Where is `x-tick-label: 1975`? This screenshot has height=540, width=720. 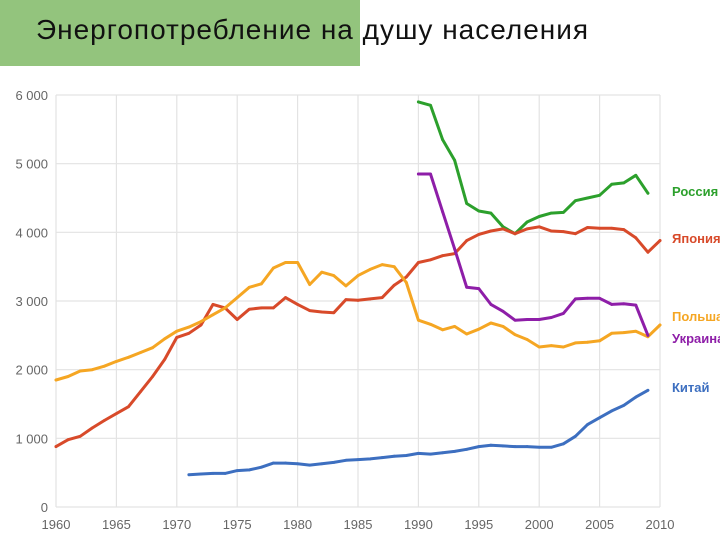
x-tick-label: 1975 is located at coordinates (237, 524).